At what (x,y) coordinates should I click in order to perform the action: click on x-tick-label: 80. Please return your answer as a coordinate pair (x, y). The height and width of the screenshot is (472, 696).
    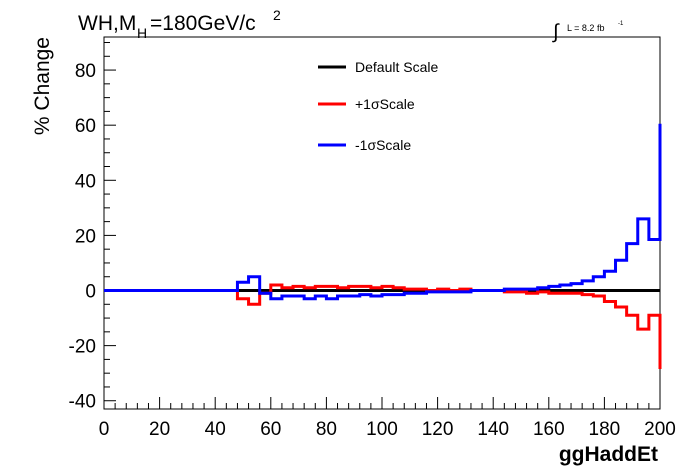
    Looking at the image, I should click on (326, 429).